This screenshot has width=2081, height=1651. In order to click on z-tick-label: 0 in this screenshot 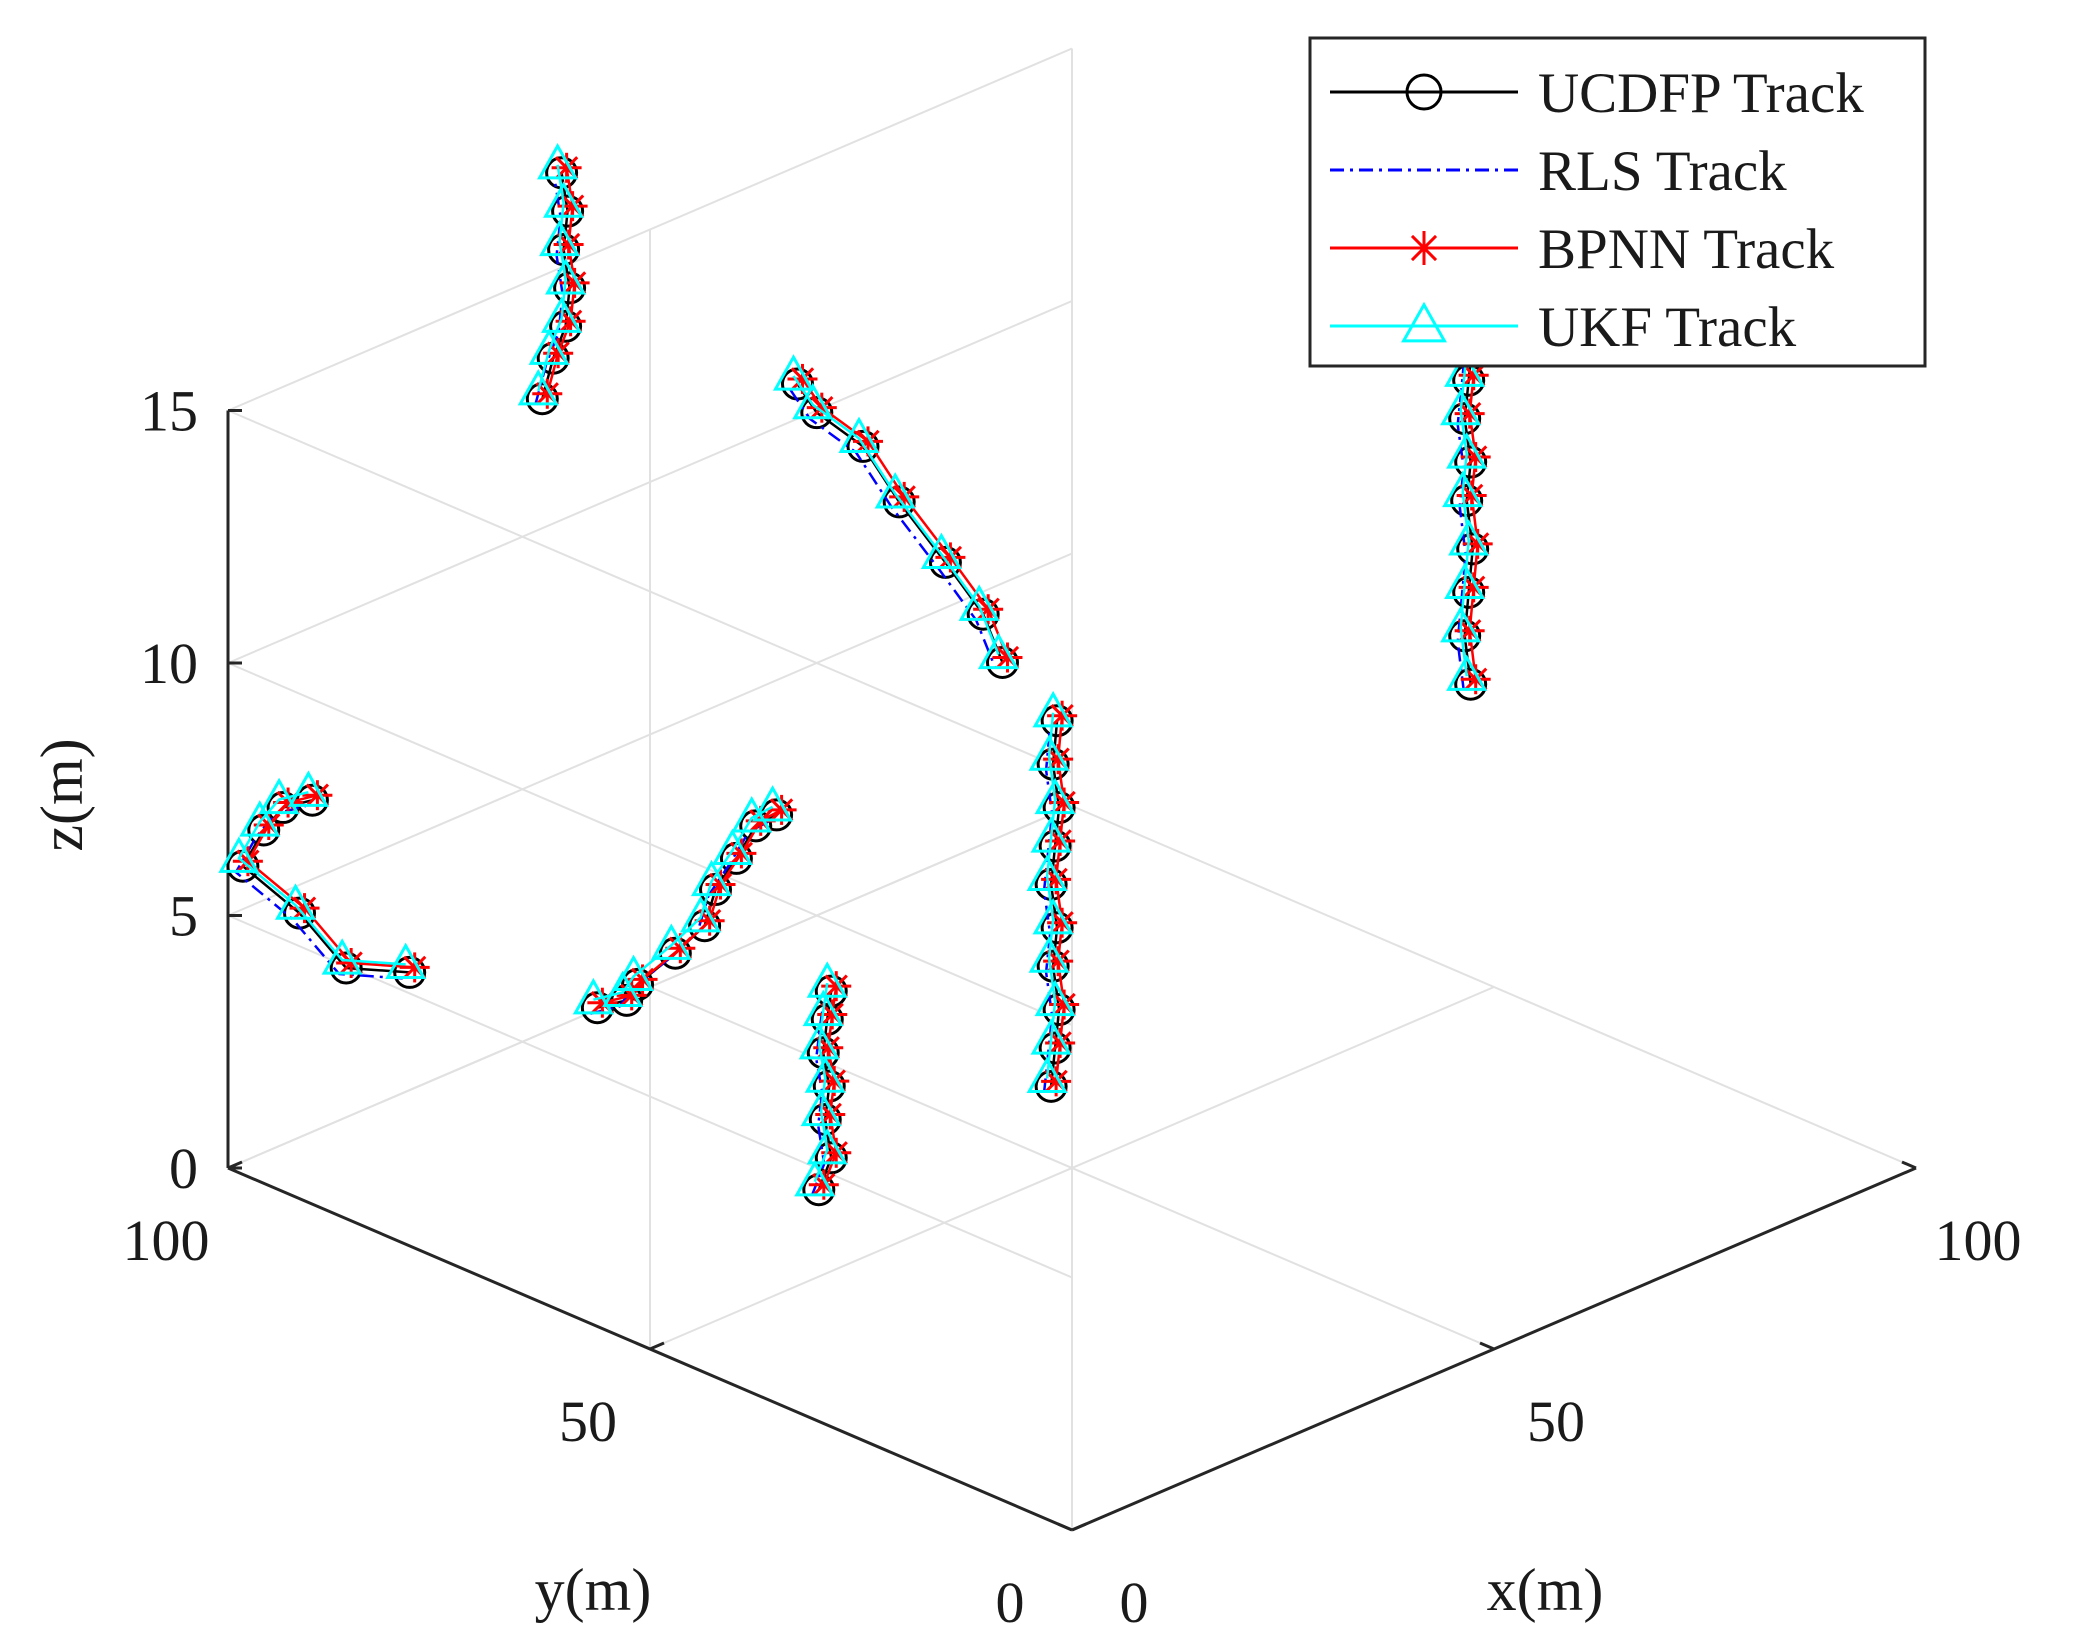, I will do `click(183, 1168)`.